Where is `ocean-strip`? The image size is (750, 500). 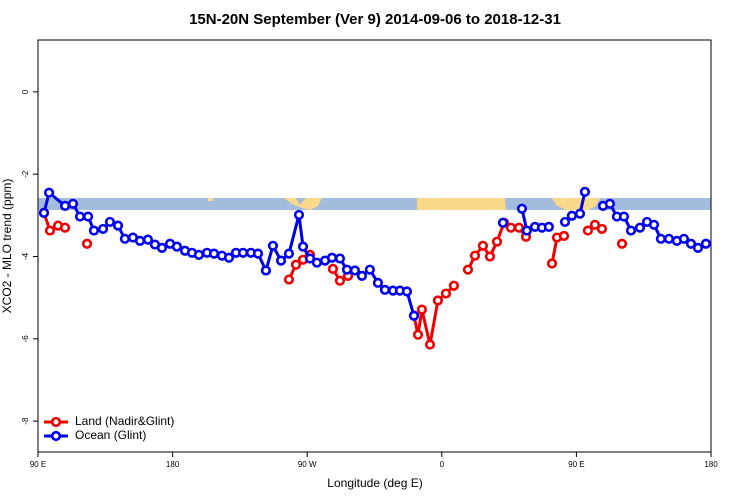 ocean-strip is located at coordinates (374, 204).